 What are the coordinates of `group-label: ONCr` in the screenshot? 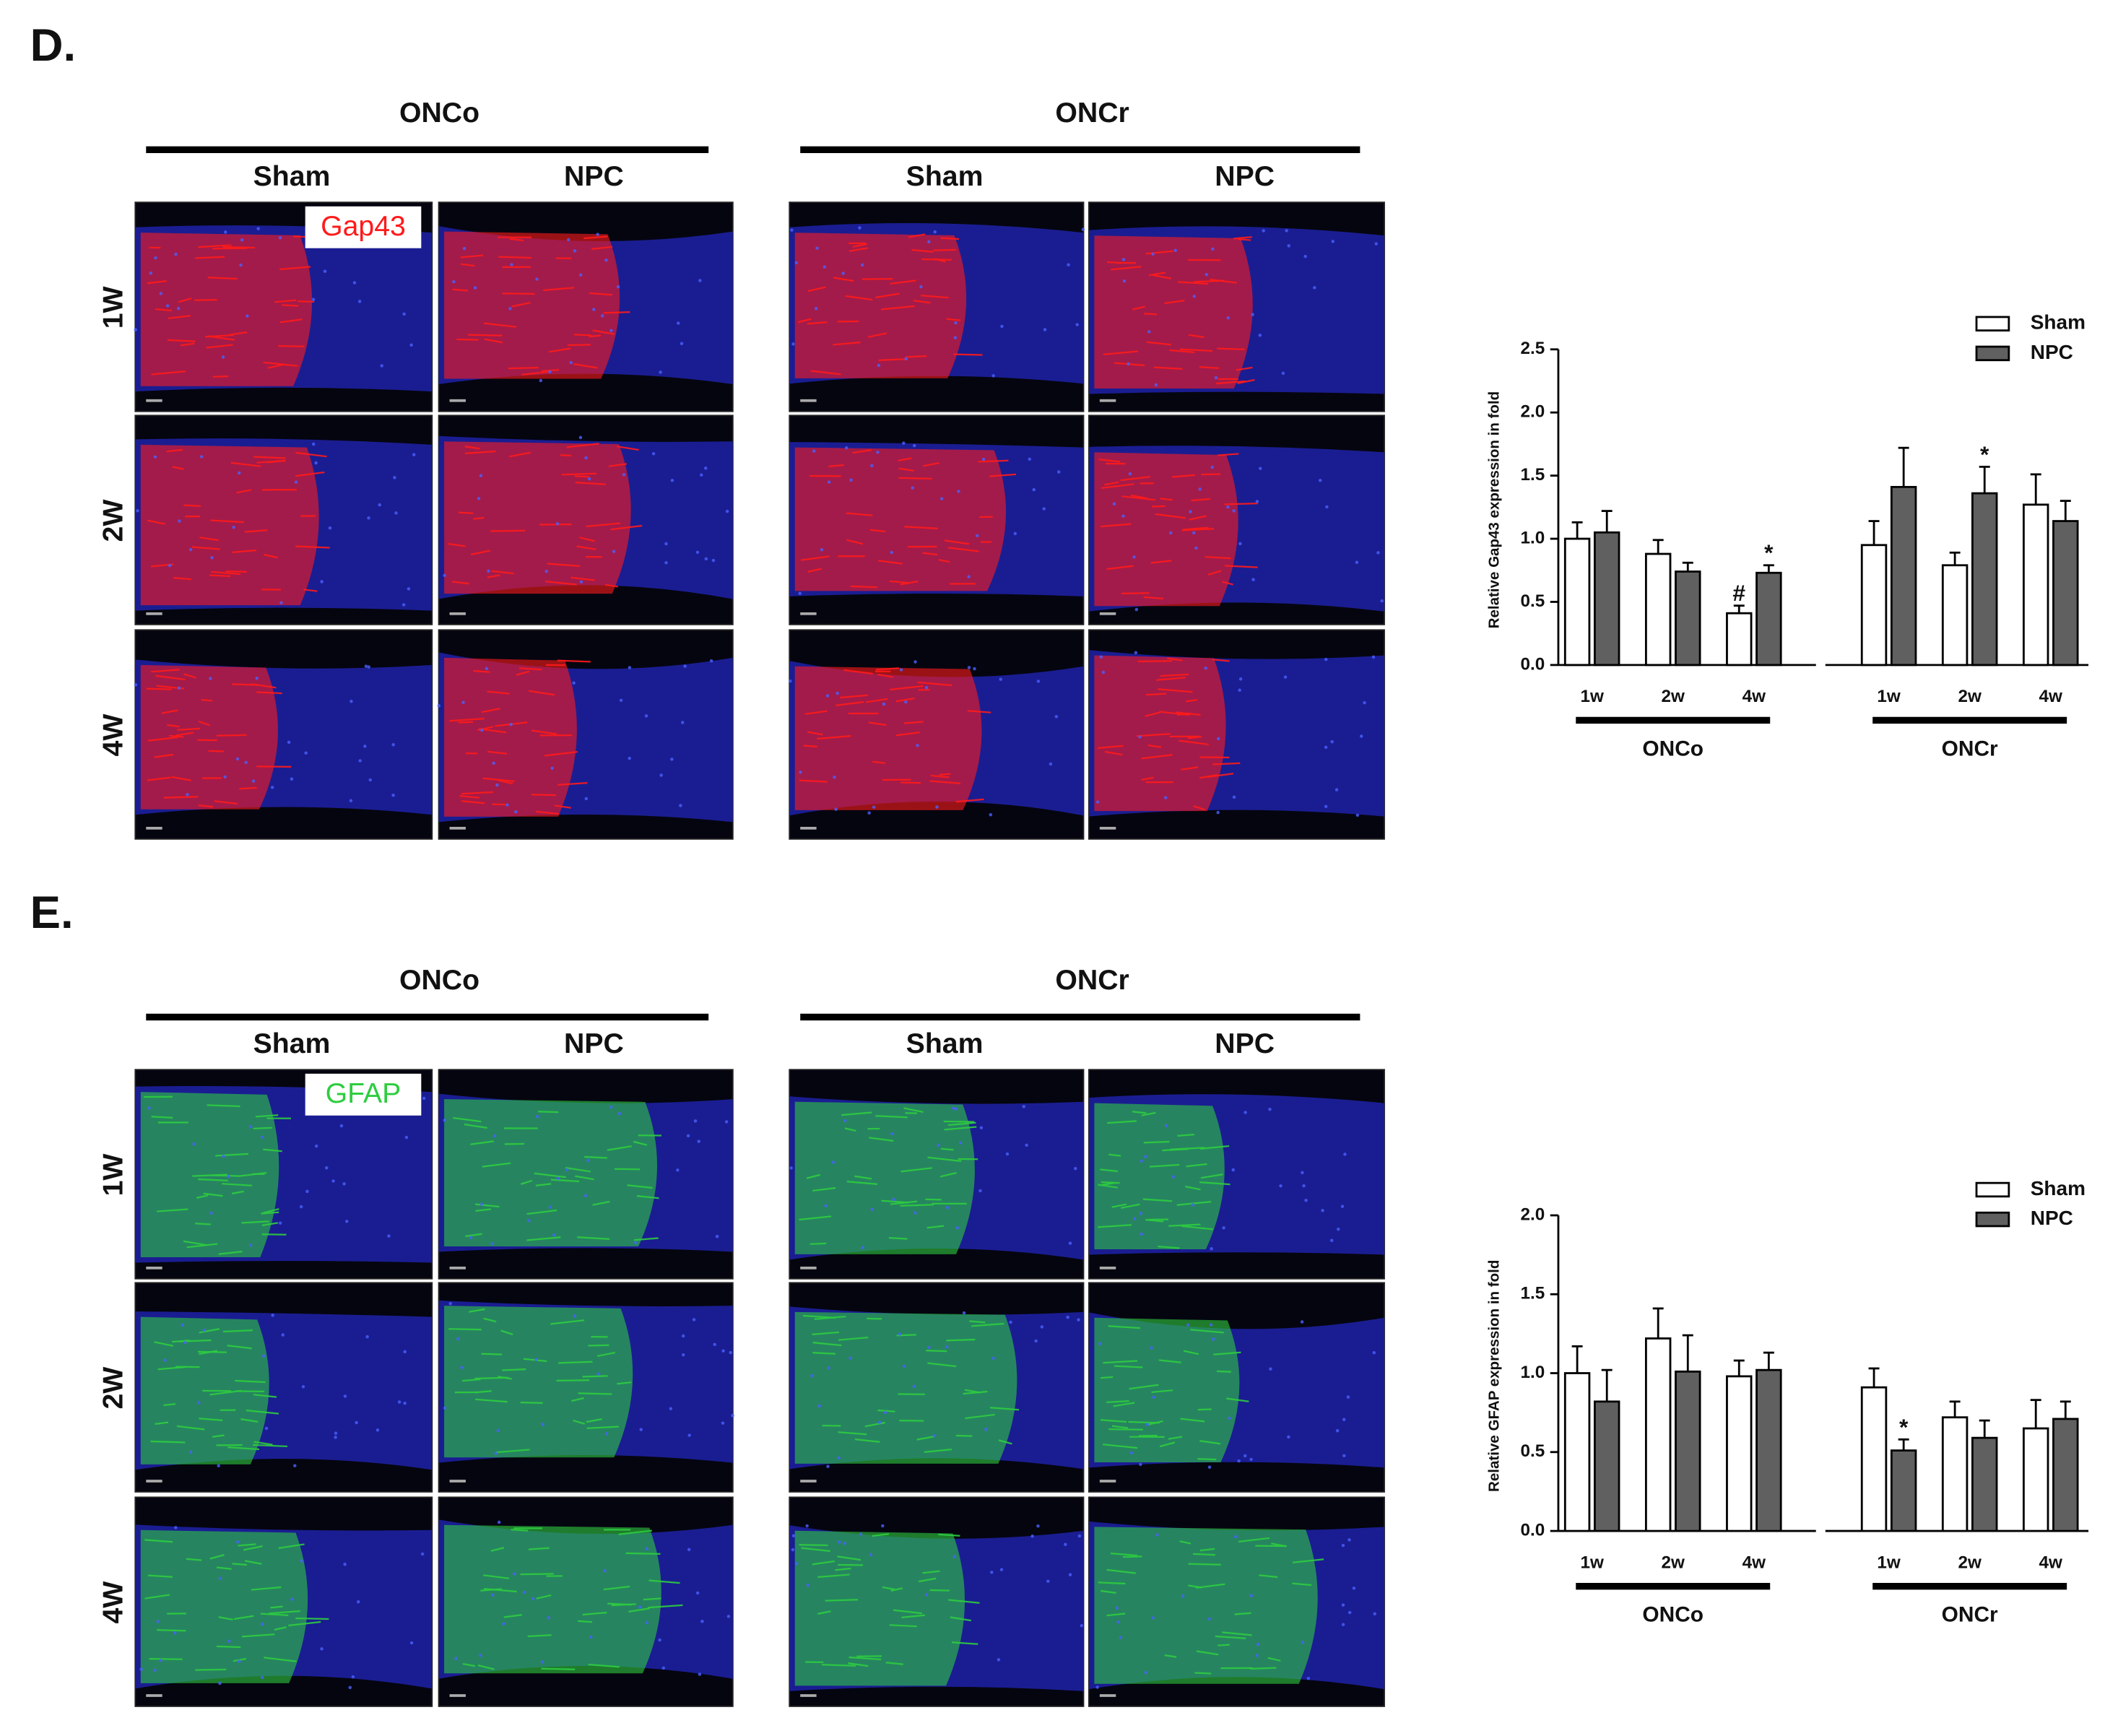 It's located at (1970, 1615).